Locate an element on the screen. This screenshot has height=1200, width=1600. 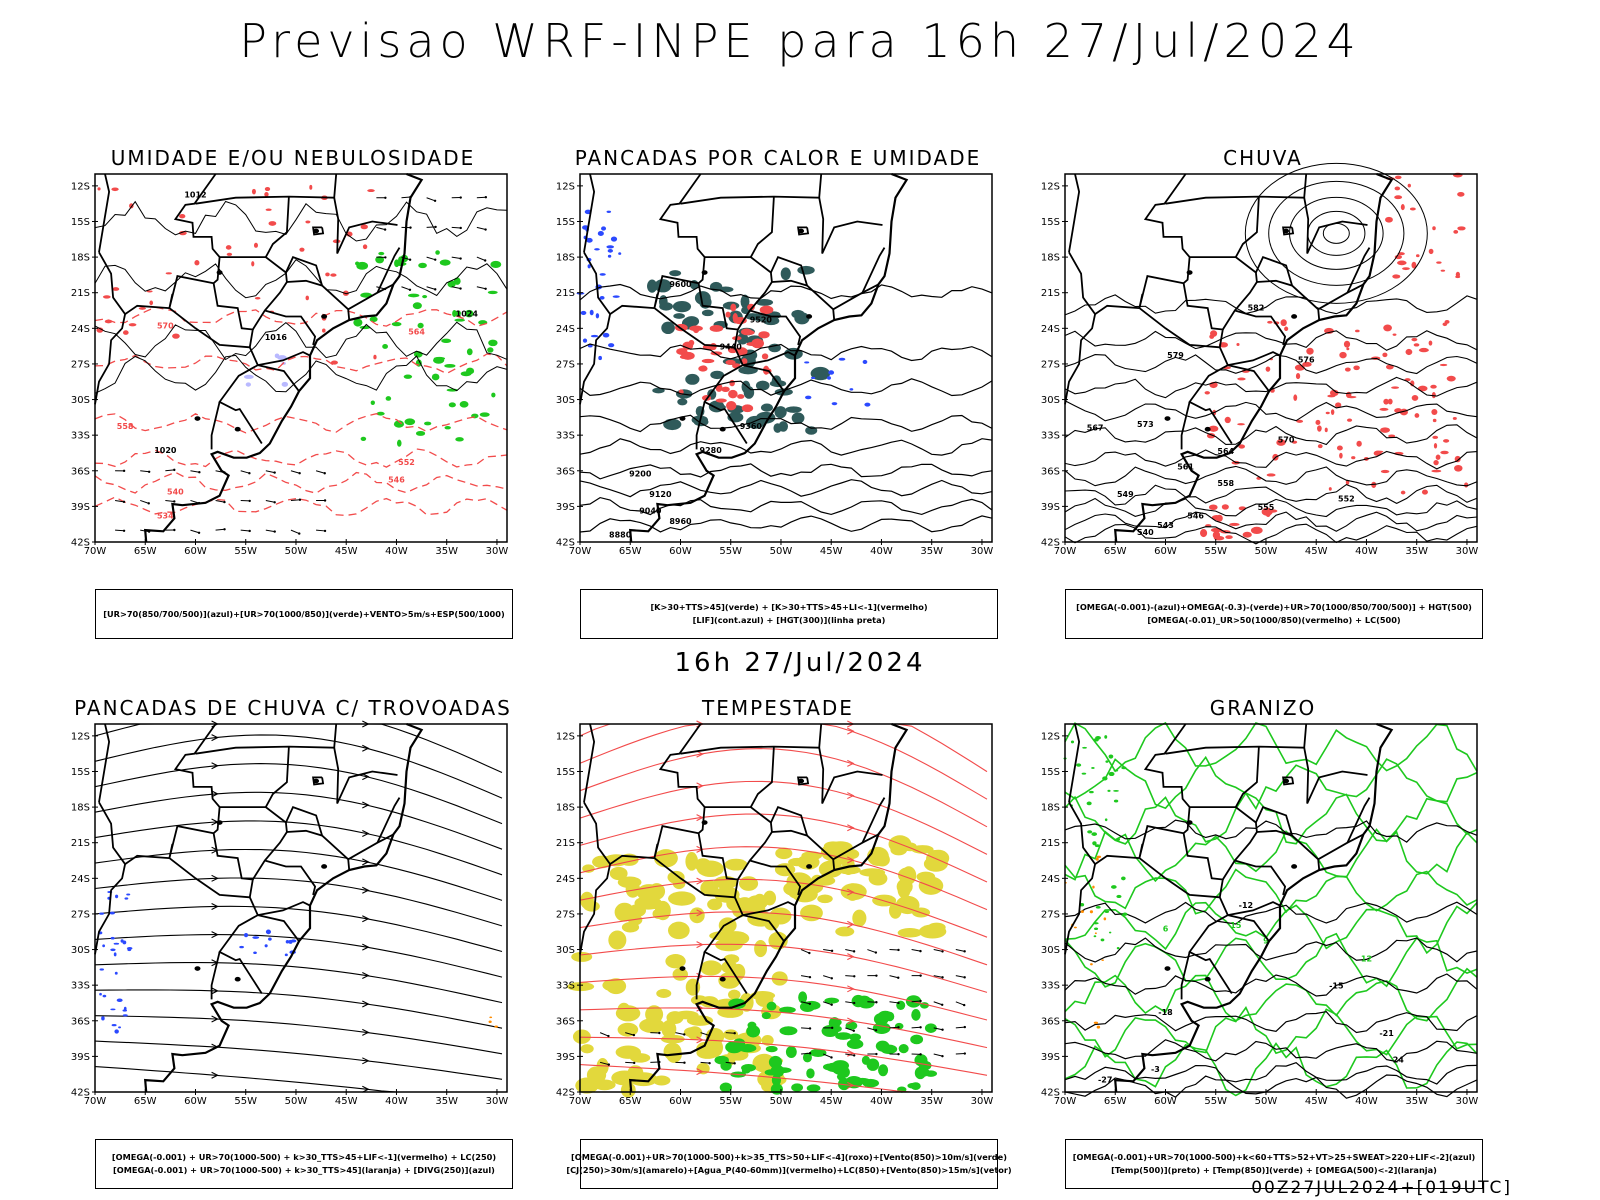
lon-label: 30W is located at coordinates (497, 1101).